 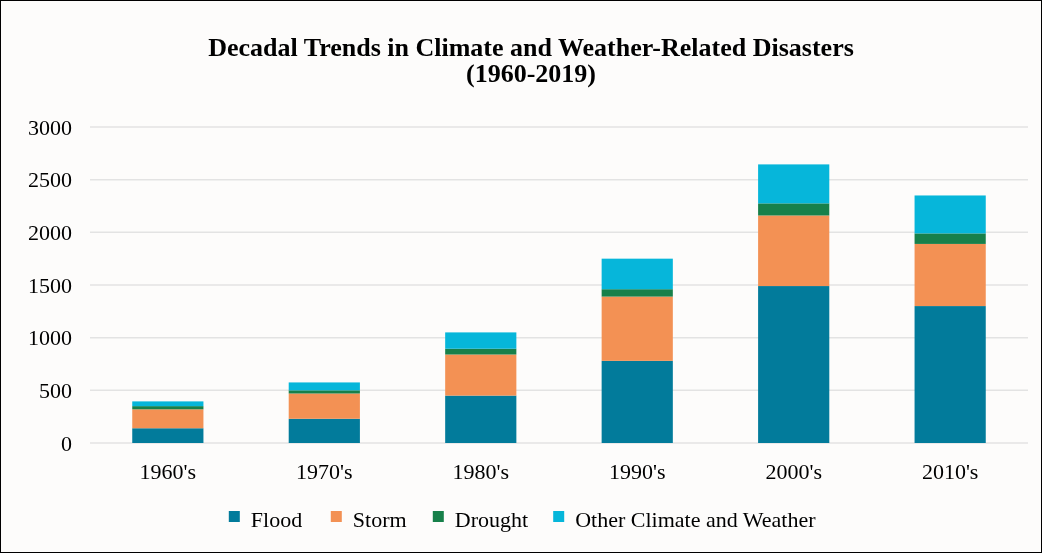 I want to click on x-tick-label: 1980's, so click(x=481, y=471).